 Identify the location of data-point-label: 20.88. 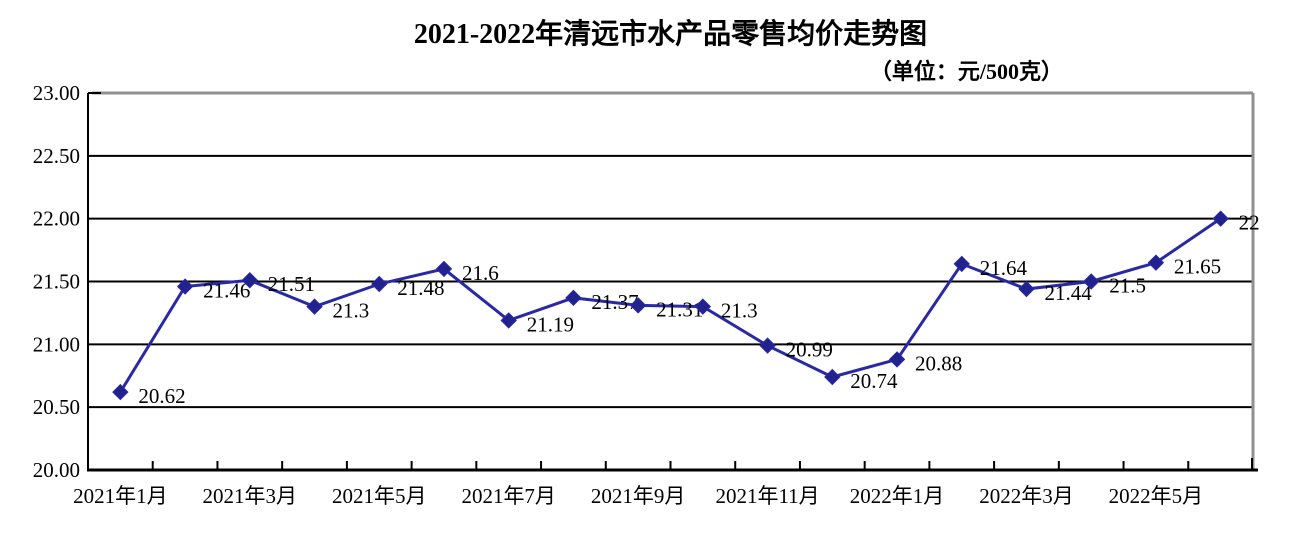
(938, 363).